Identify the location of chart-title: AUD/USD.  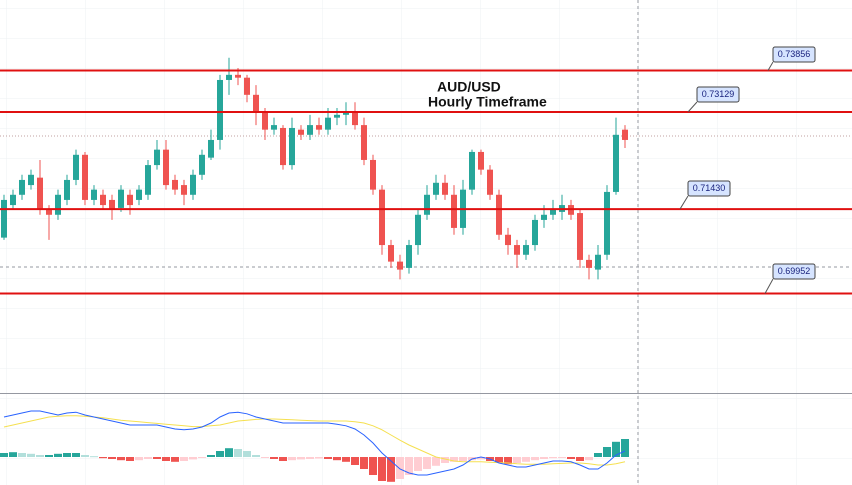
(469, 87).